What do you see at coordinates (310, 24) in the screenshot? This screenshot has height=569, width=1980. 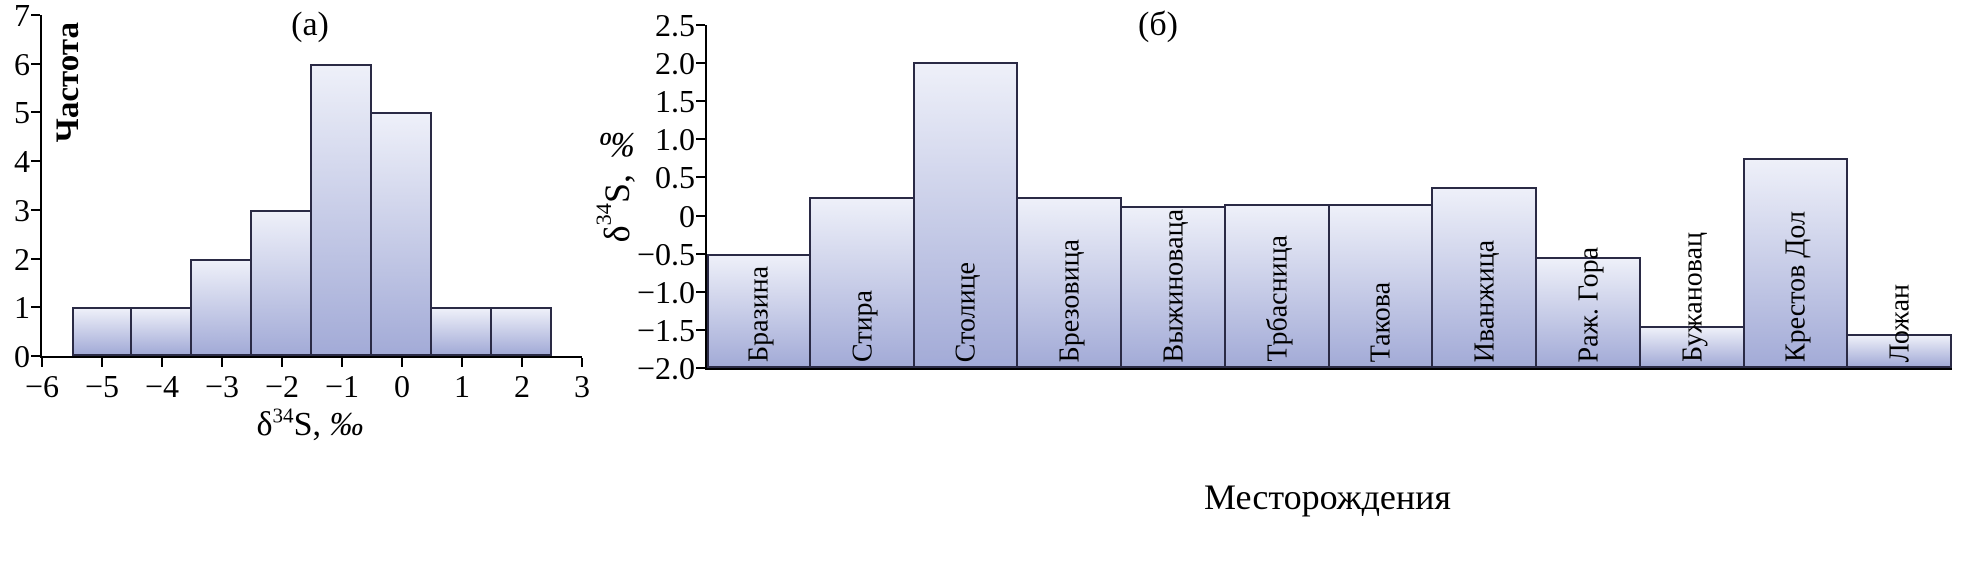 I see `panel-a-title: (а)` at bounding box center [310, 24].